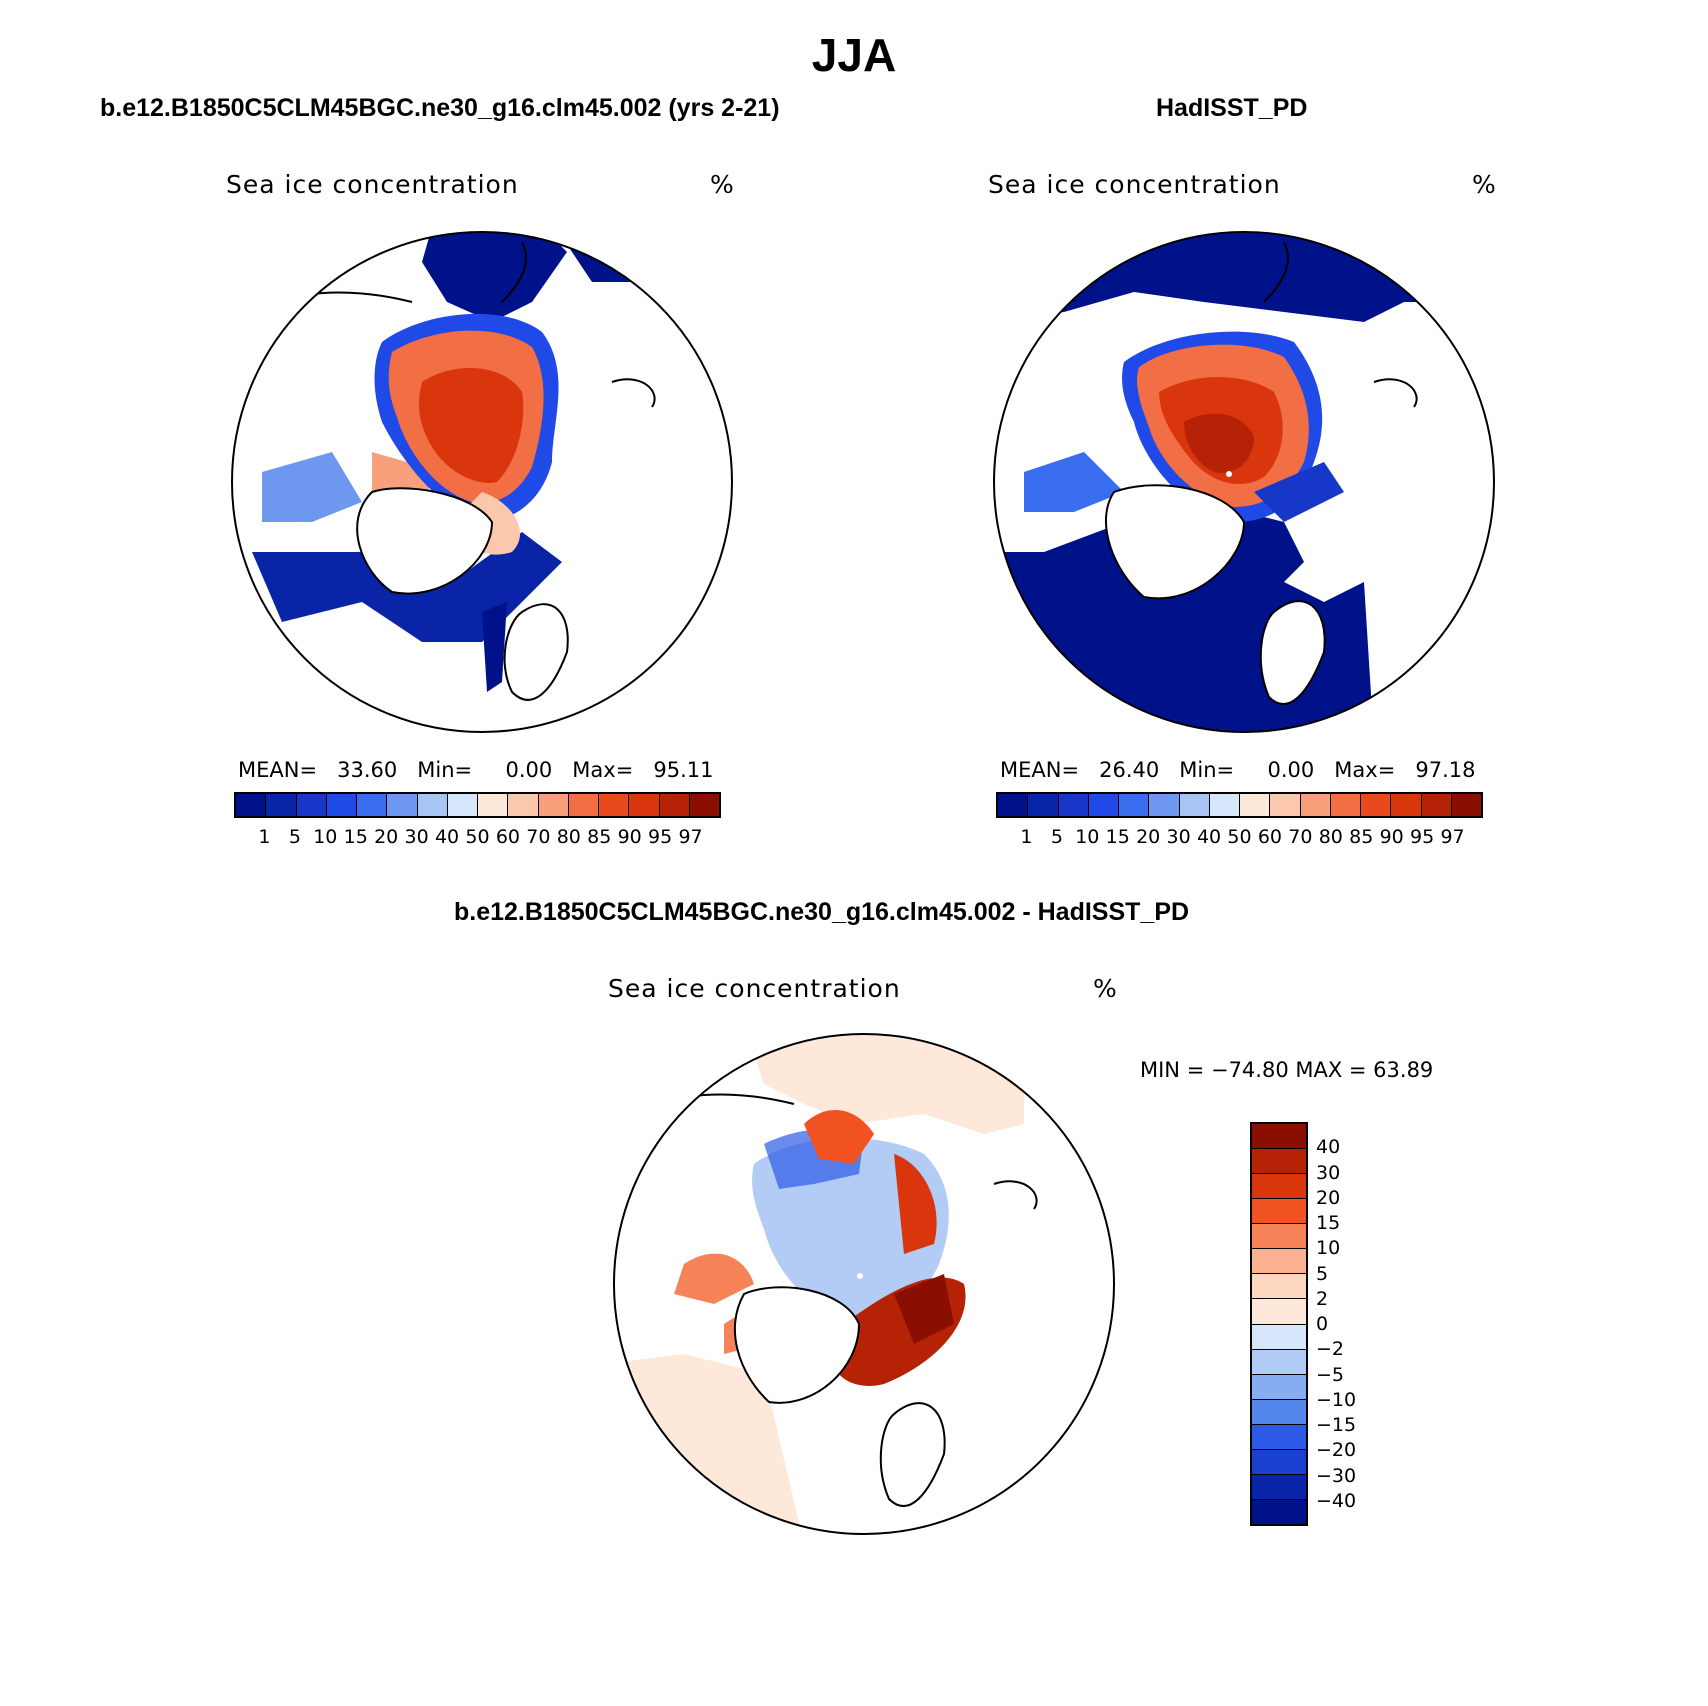 This screenshot has width=1708, height=1706. I want to click on colorbar-tick-label: 1, so click(1026, 837).